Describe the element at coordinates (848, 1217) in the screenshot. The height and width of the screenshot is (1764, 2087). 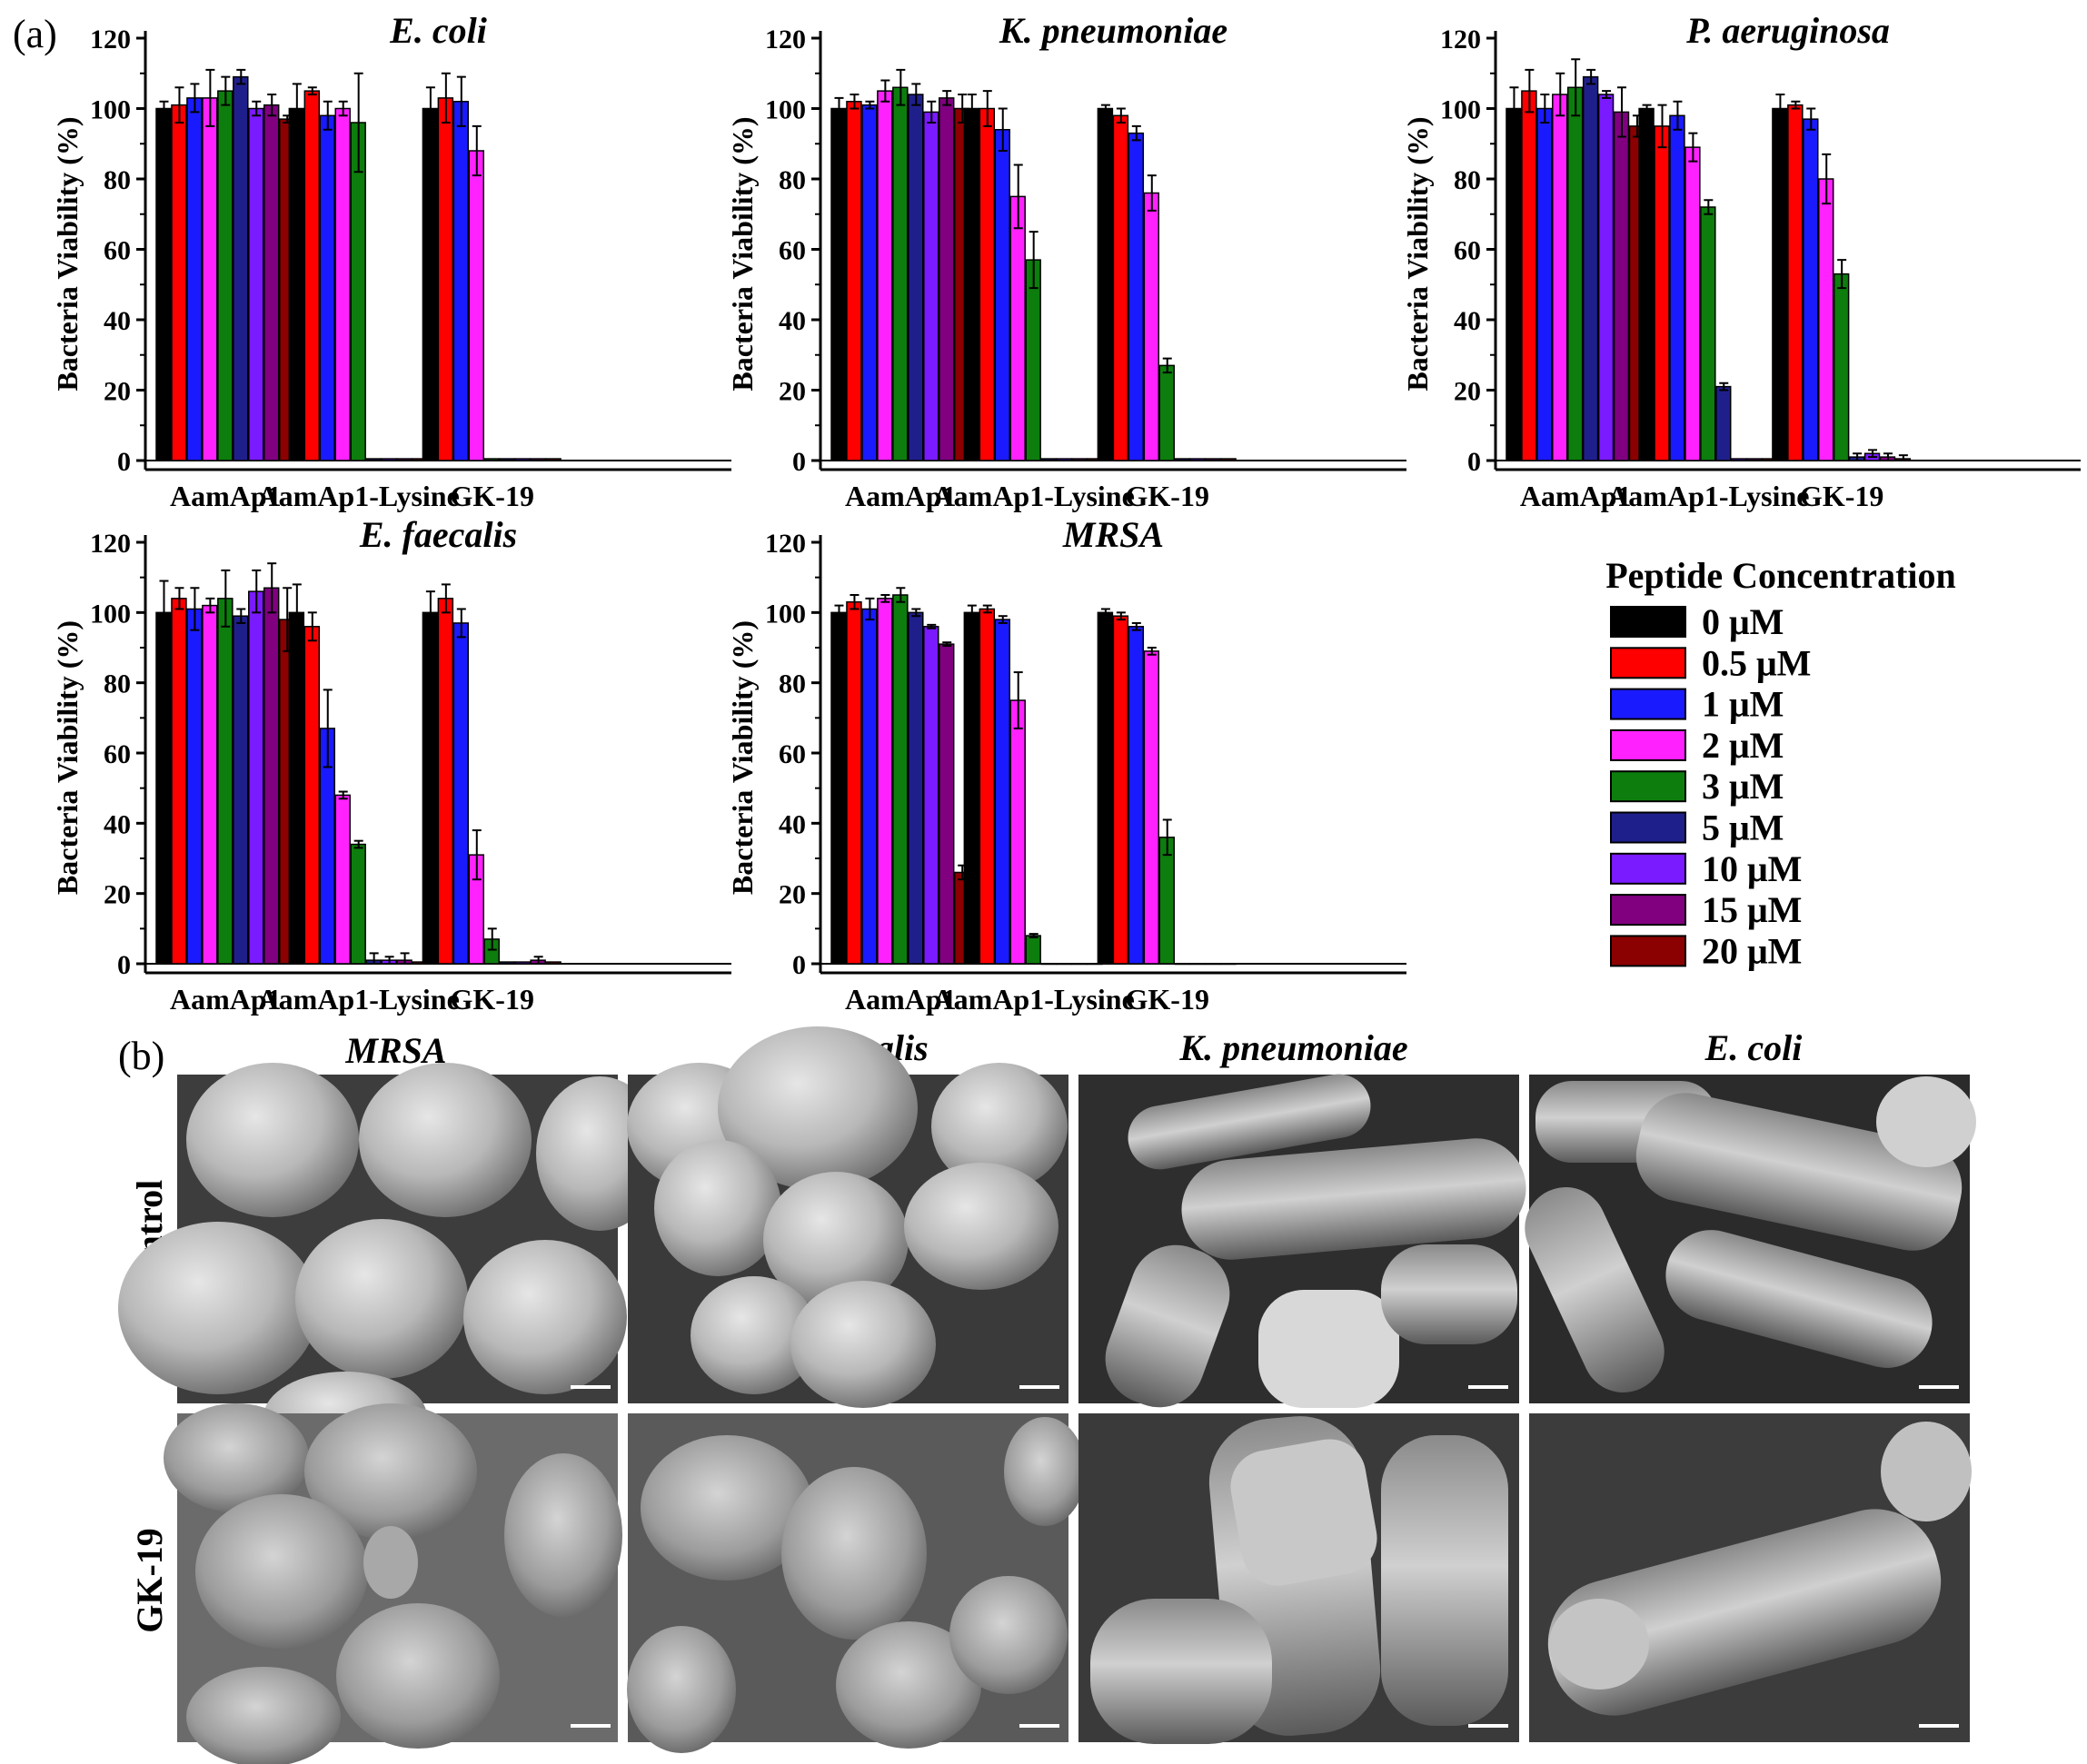
I see `sem-image-e-faecalis-control` at that location.